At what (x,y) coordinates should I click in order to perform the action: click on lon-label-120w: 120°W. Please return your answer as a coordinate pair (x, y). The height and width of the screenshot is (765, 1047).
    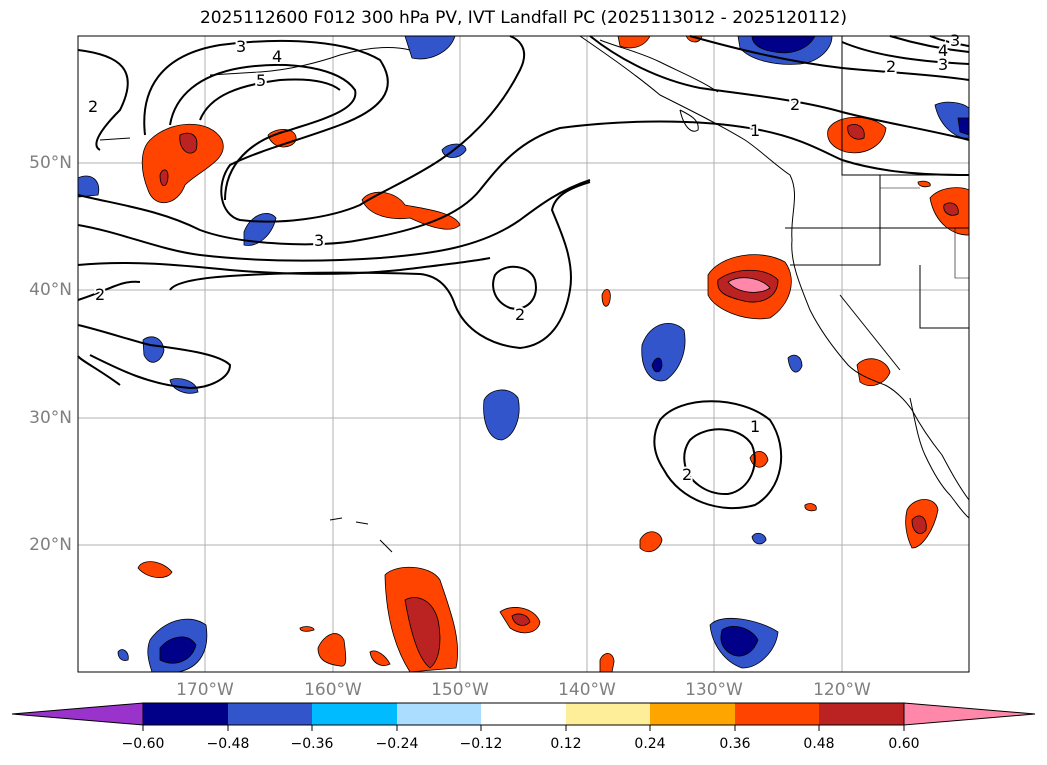
    Looking at the image, I should click on (842, 690).